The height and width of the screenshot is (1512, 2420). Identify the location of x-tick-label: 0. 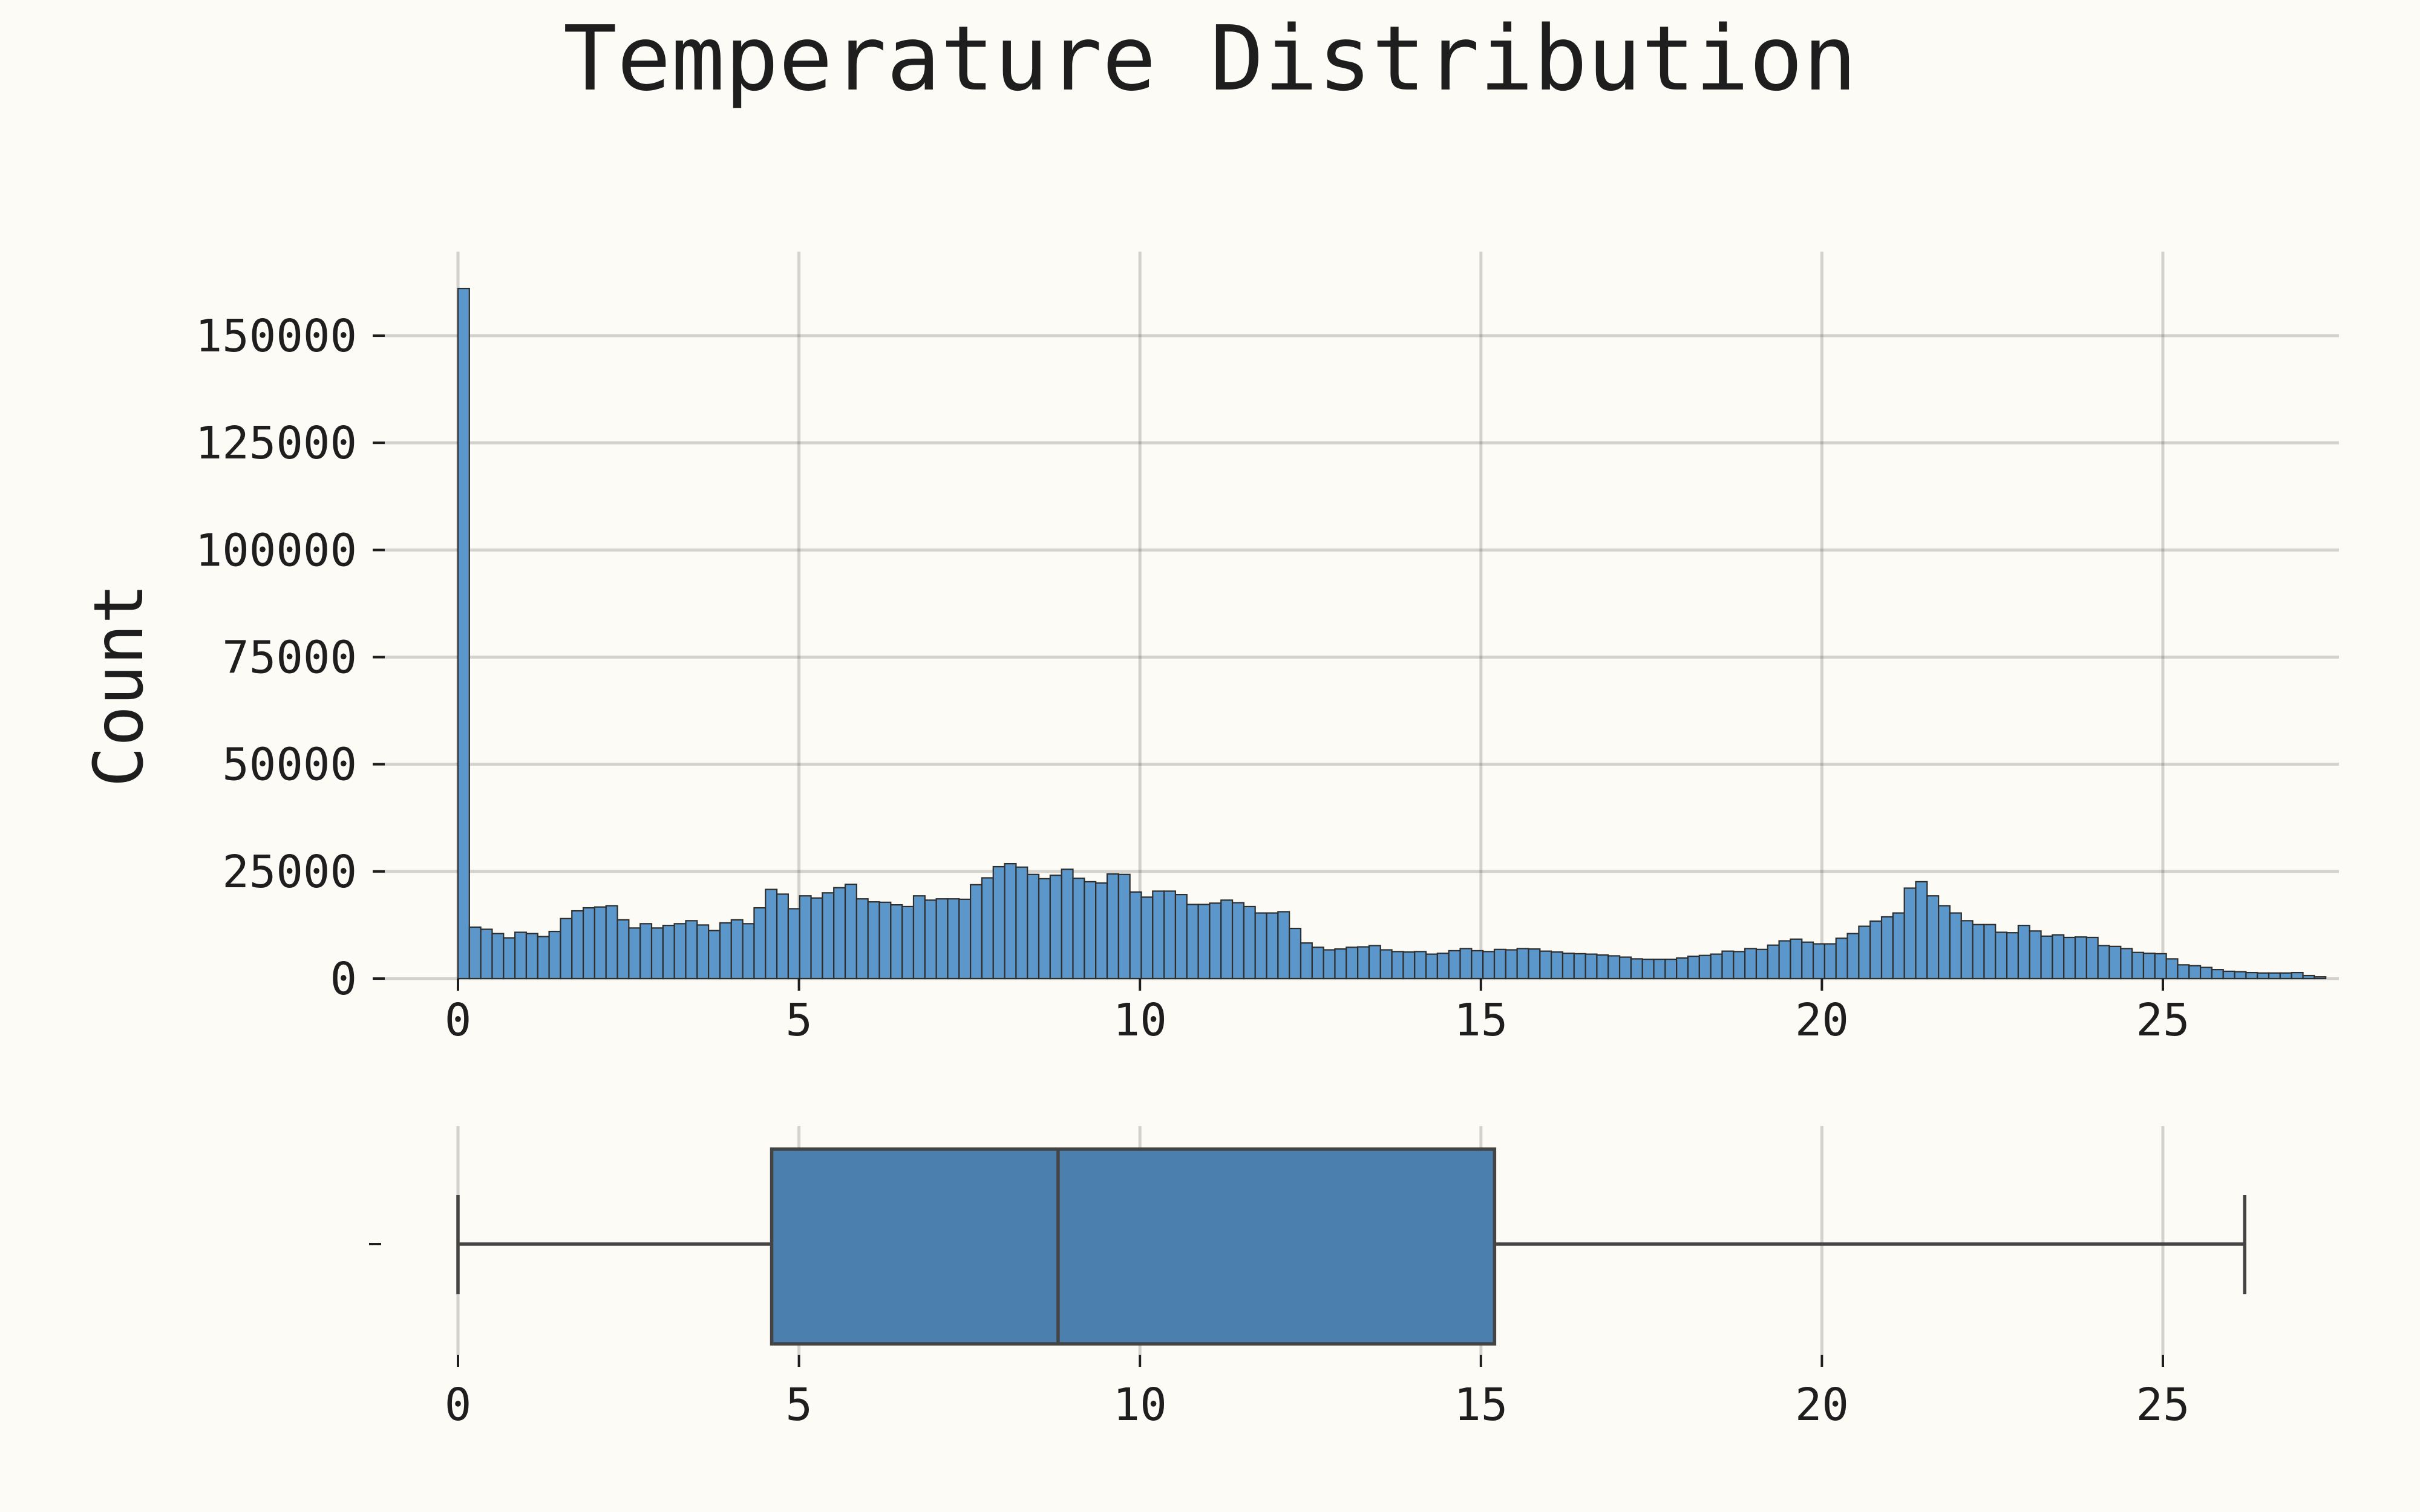
(458, 1020).